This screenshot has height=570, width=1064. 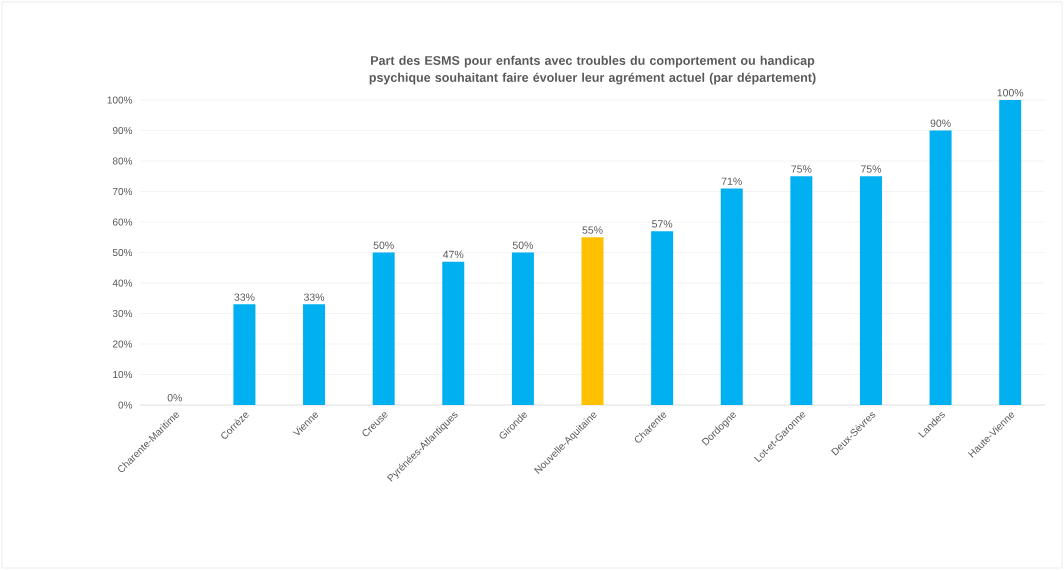 What do you see at coordinates (731, 181) in the screenshot?
I see `data-label: 71%` at bounding box center [731, 181].